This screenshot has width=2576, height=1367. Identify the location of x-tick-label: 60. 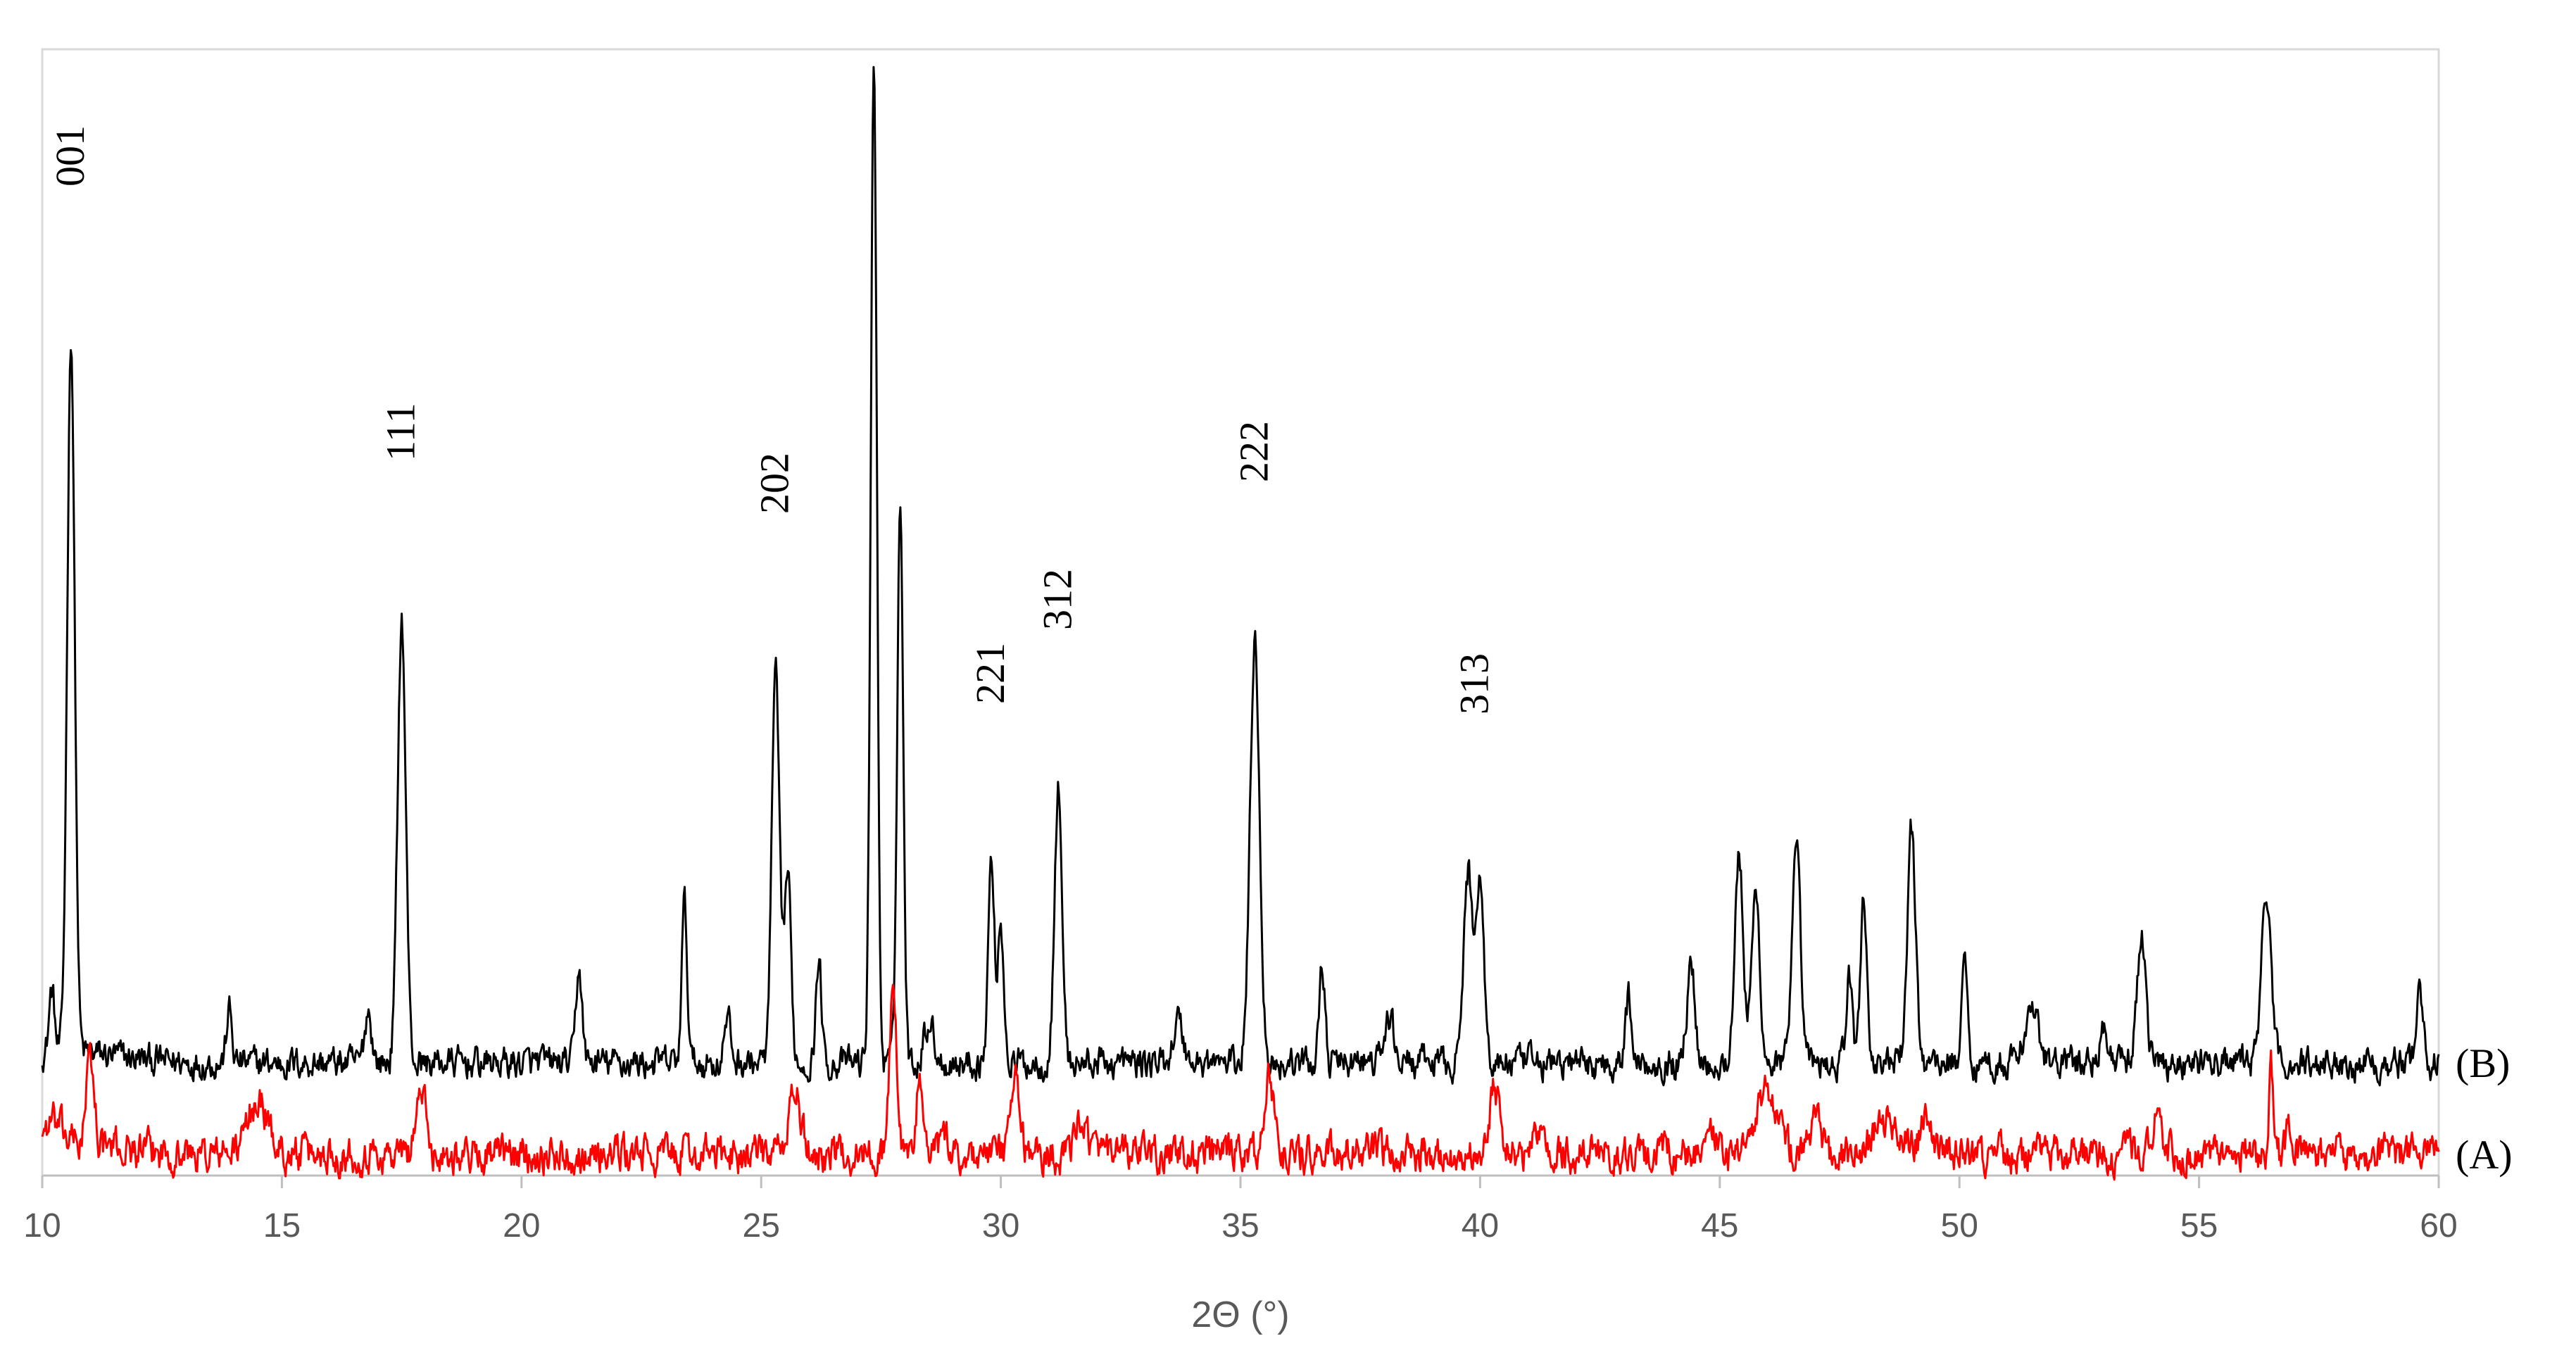
(2439, 1226).